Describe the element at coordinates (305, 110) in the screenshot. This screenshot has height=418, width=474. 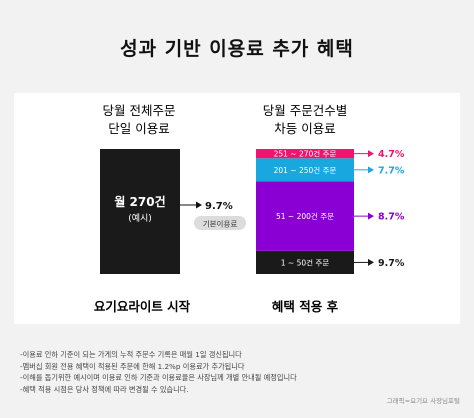
I see `right-header-line-1: 당월 주문건수별` at that location.